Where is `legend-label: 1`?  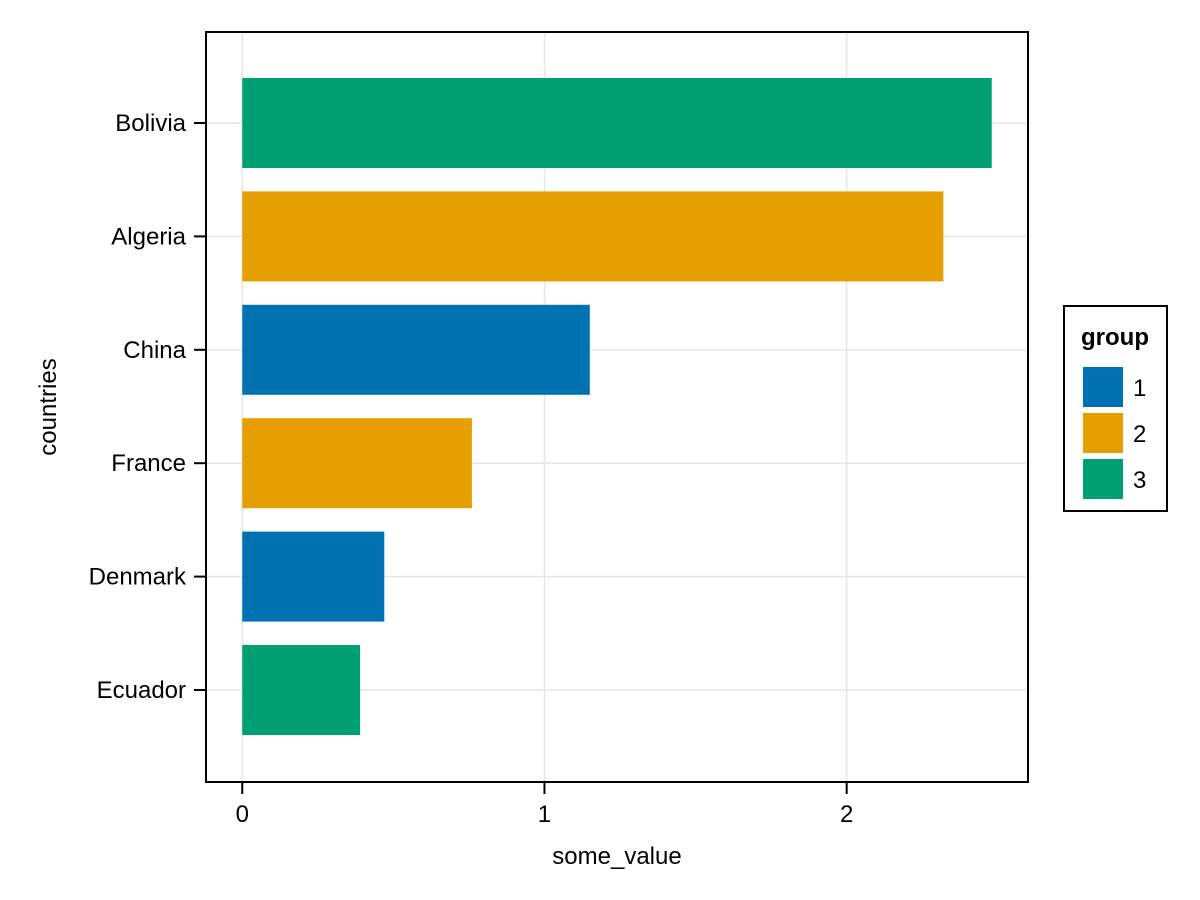
legend-label: 1 is located at coordinates (1139, 388).